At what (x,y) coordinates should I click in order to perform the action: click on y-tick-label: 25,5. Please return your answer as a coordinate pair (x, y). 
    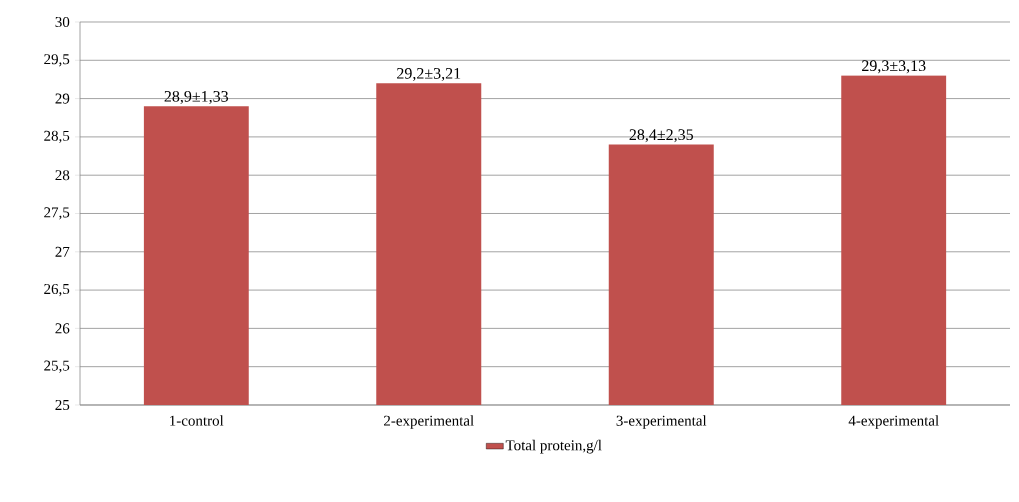
    Looking at the image, I should click on (57, 366).